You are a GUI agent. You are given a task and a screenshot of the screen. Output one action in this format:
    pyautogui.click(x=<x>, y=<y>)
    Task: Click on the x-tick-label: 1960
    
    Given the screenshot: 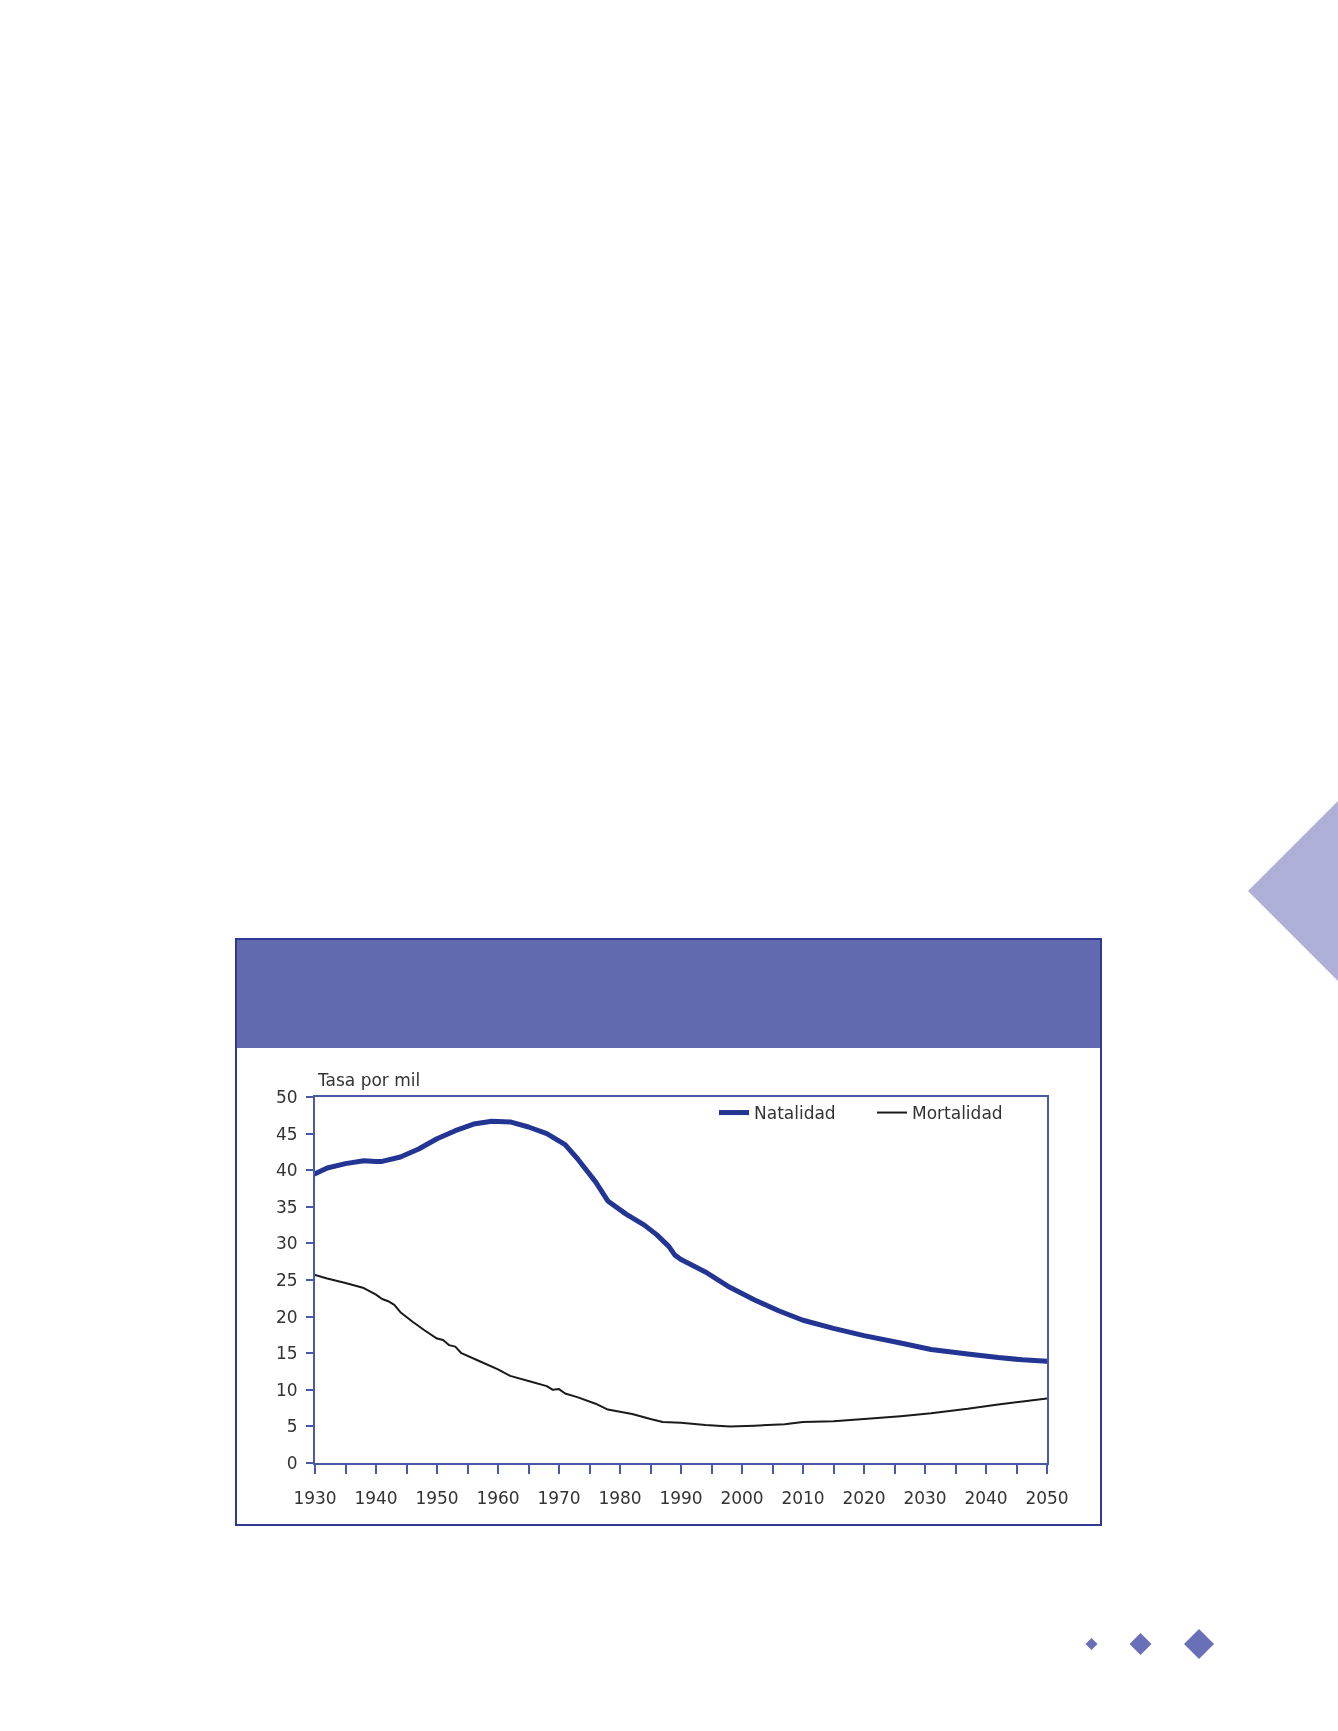 What is the action you would take?
    pyautogui.click(x=498, y=1498)
    